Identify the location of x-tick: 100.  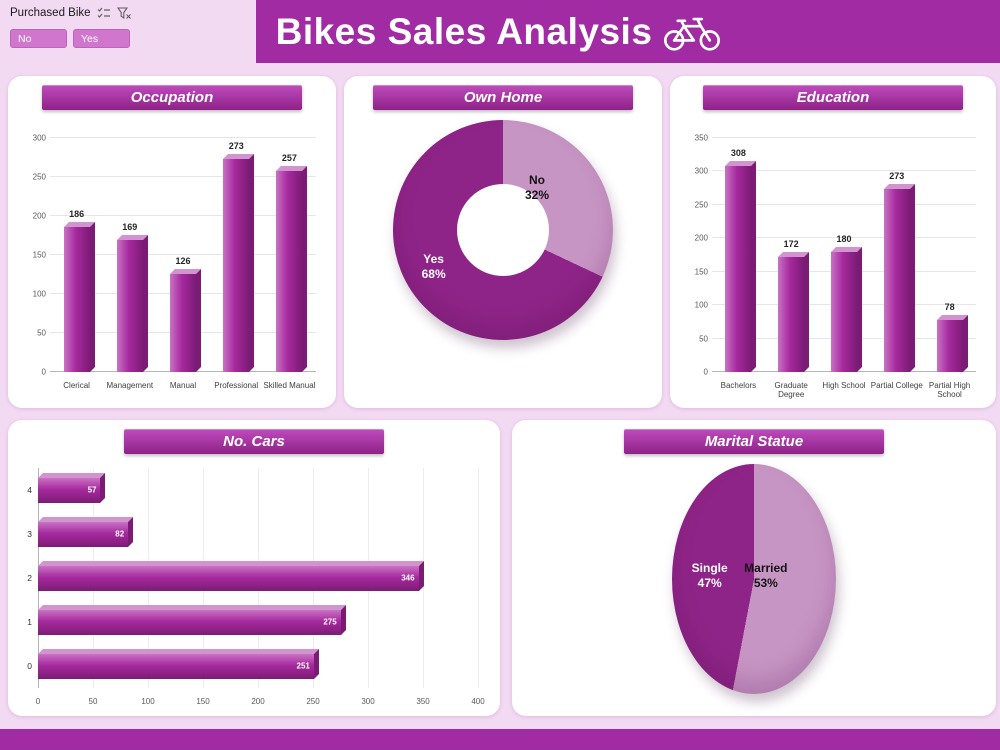
(148, 701).